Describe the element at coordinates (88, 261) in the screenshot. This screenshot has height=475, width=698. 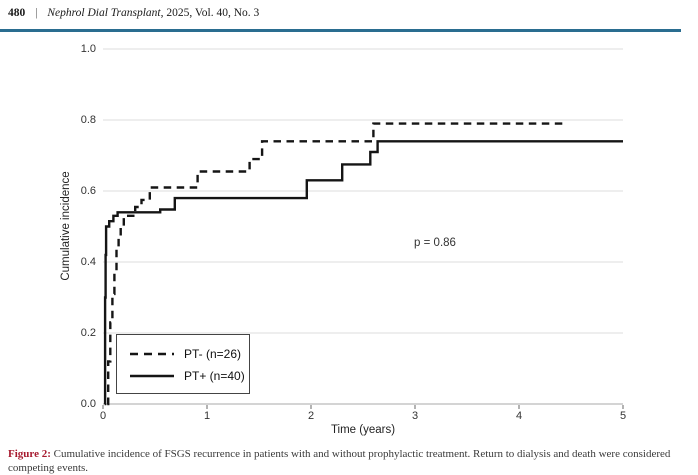
I see `y-tick-label: 0.4` at that location.